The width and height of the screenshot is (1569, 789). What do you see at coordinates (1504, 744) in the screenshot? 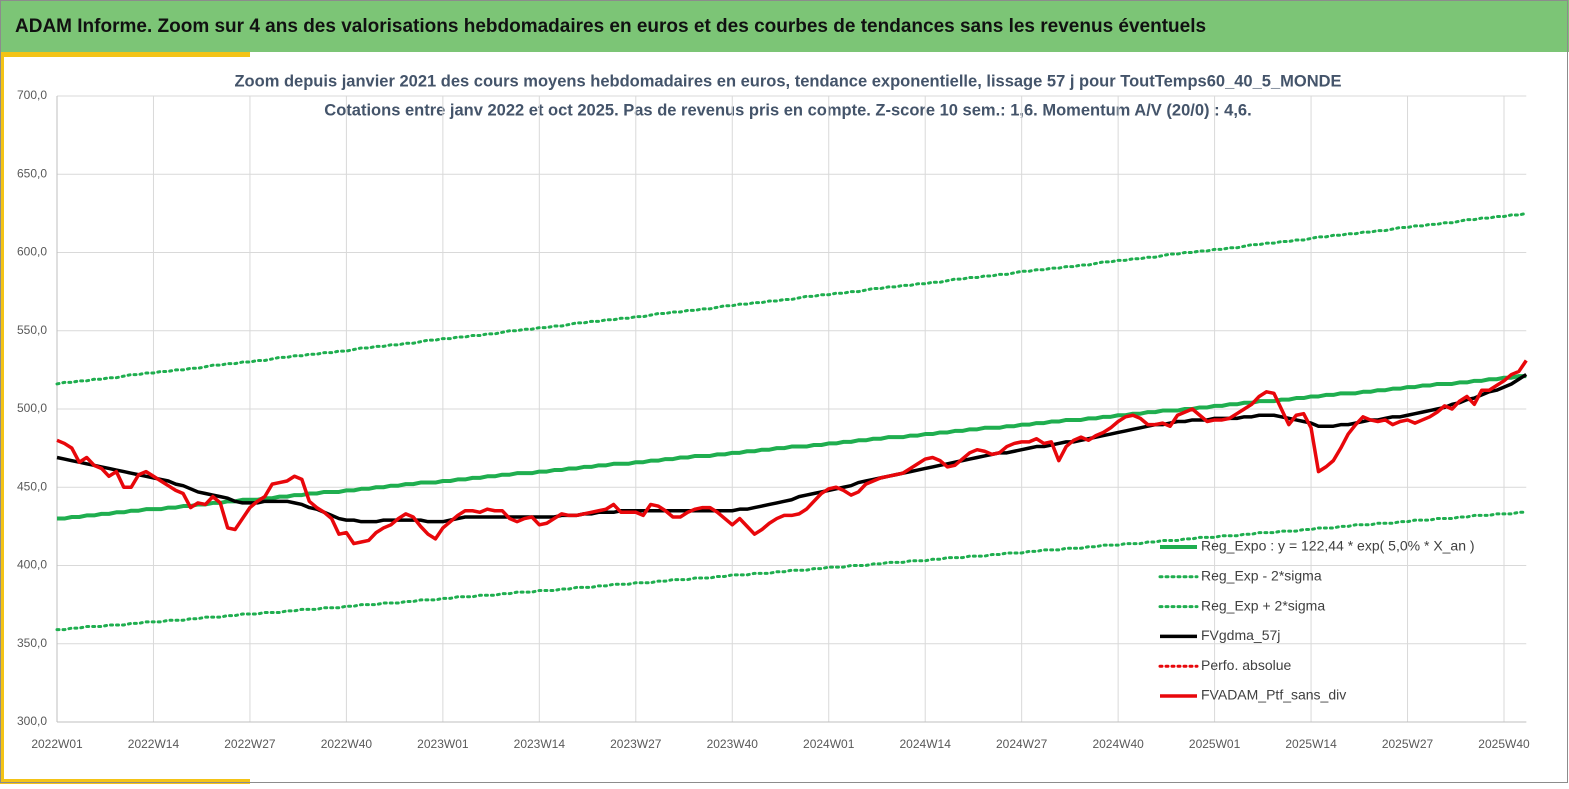
I see `x-tick-label: 2025W40` at bounding box center [1504, 744].